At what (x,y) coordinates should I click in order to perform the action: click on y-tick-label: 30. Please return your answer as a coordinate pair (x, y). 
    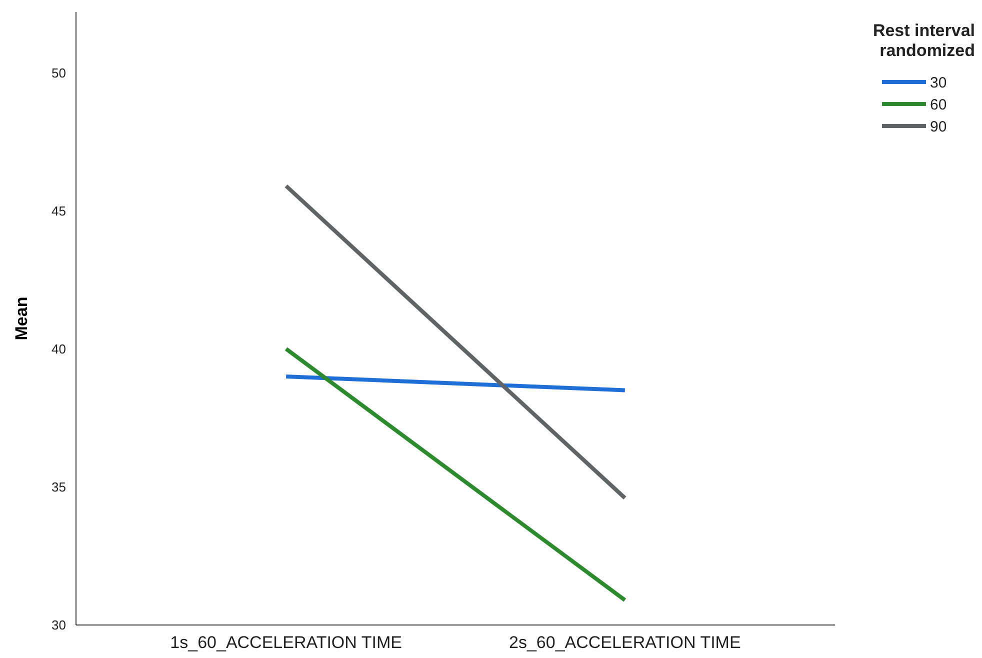
    Looking at the image, I should click on (59, 625).